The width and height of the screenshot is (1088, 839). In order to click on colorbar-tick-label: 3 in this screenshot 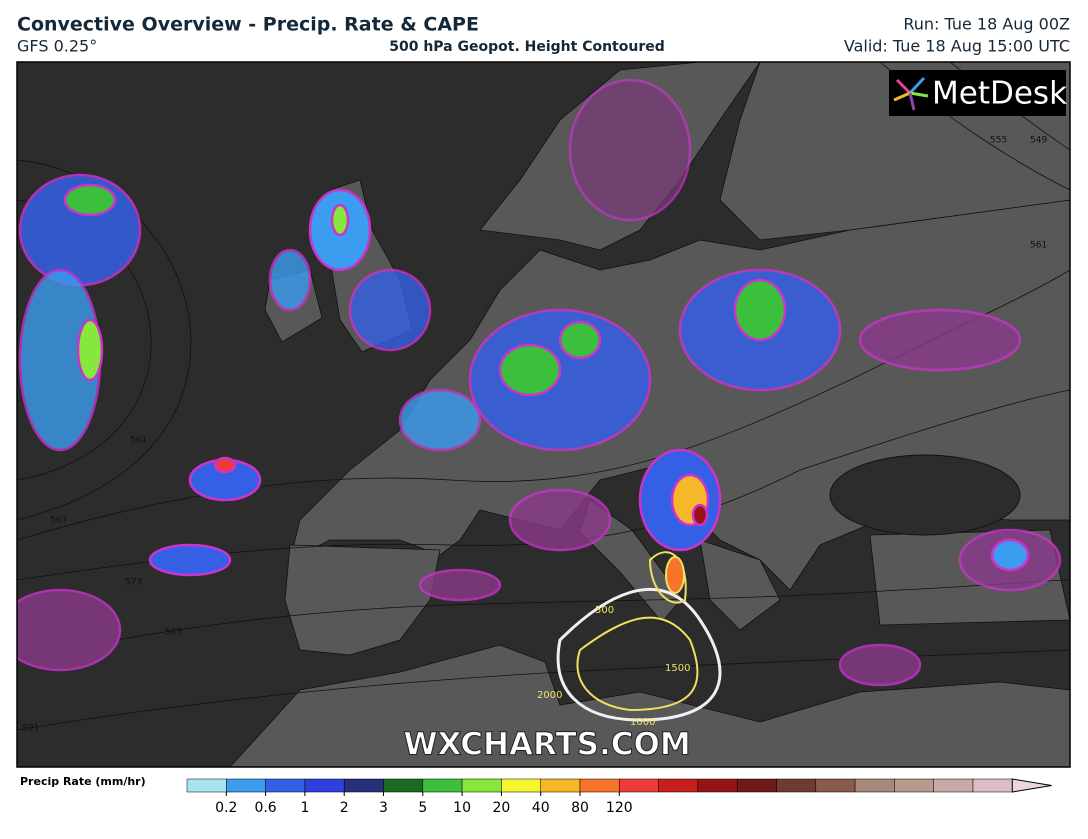, I will do `click(383, 808)`.